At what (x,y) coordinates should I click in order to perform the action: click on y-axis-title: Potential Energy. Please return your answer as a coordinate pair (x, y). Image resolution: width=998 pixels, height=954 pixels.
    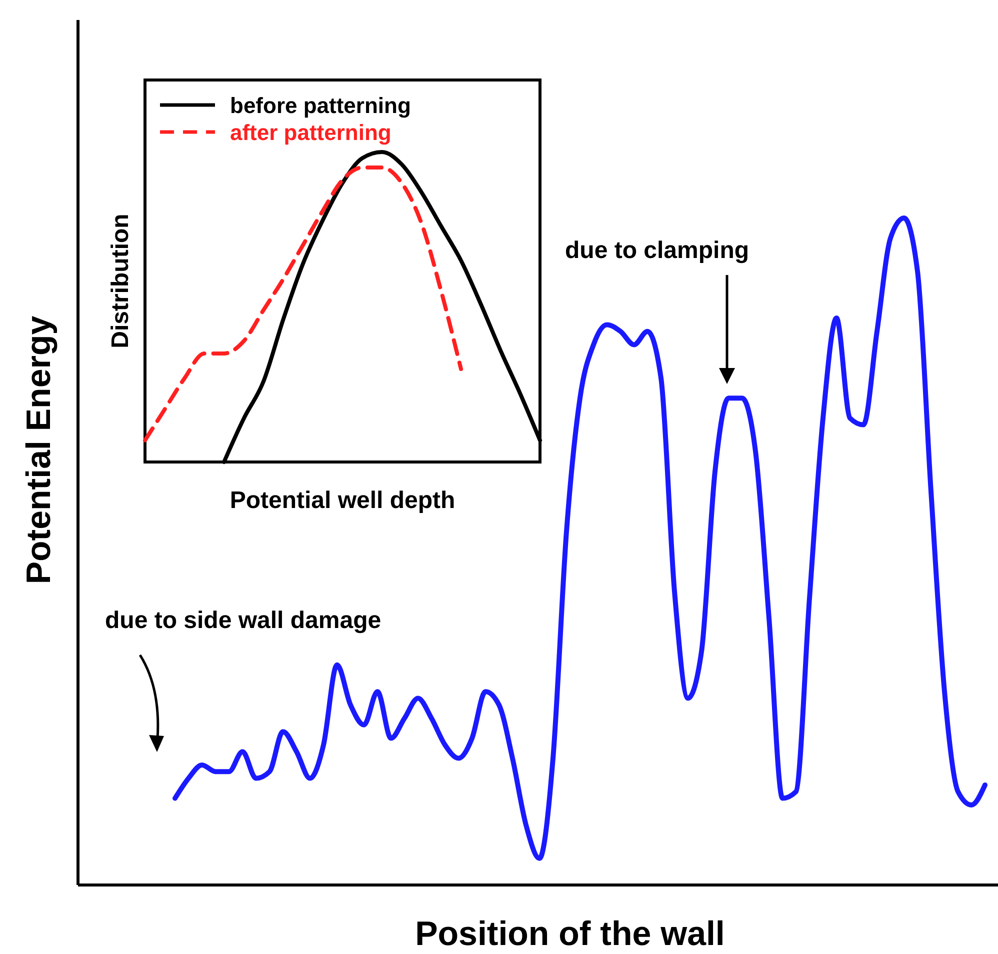
    Looking at the image, I should click on (39, 450).